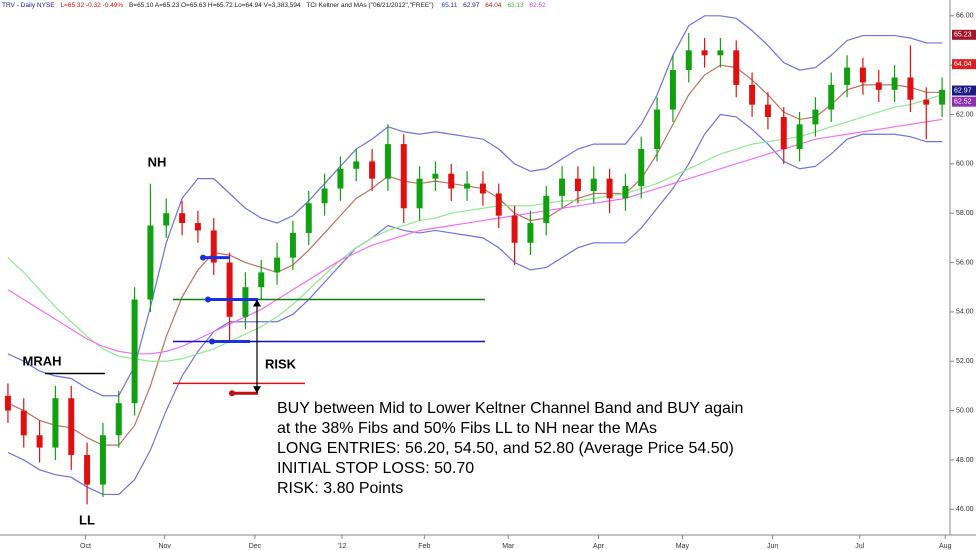 Image resolution: width=976 pixels, height=550 pixels. I want to click on price-tag-label: 65.23, so click(963, 35).